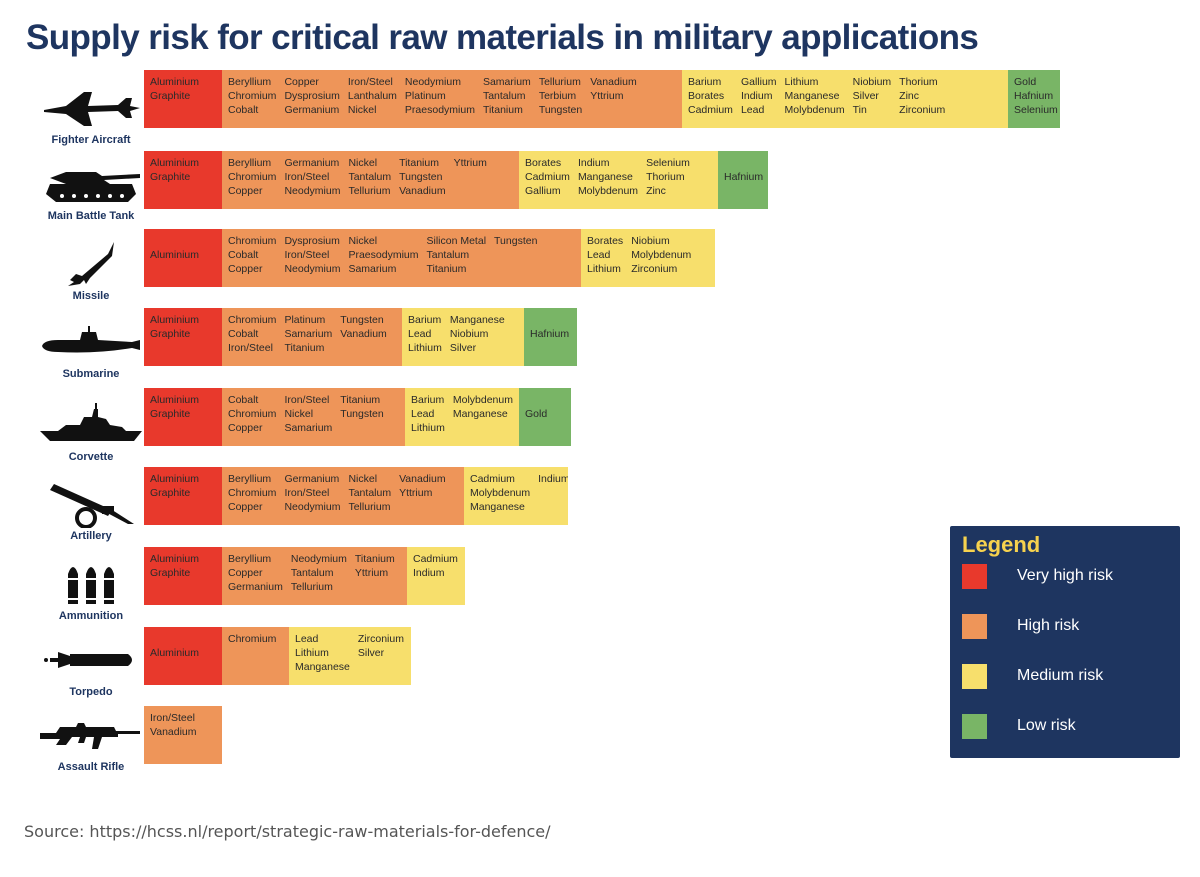 This screenshot has width=1200, height=877. Describe the element at coordinates (173, 731) in the screenshot. I see `material-label: Vanadium` at that location.